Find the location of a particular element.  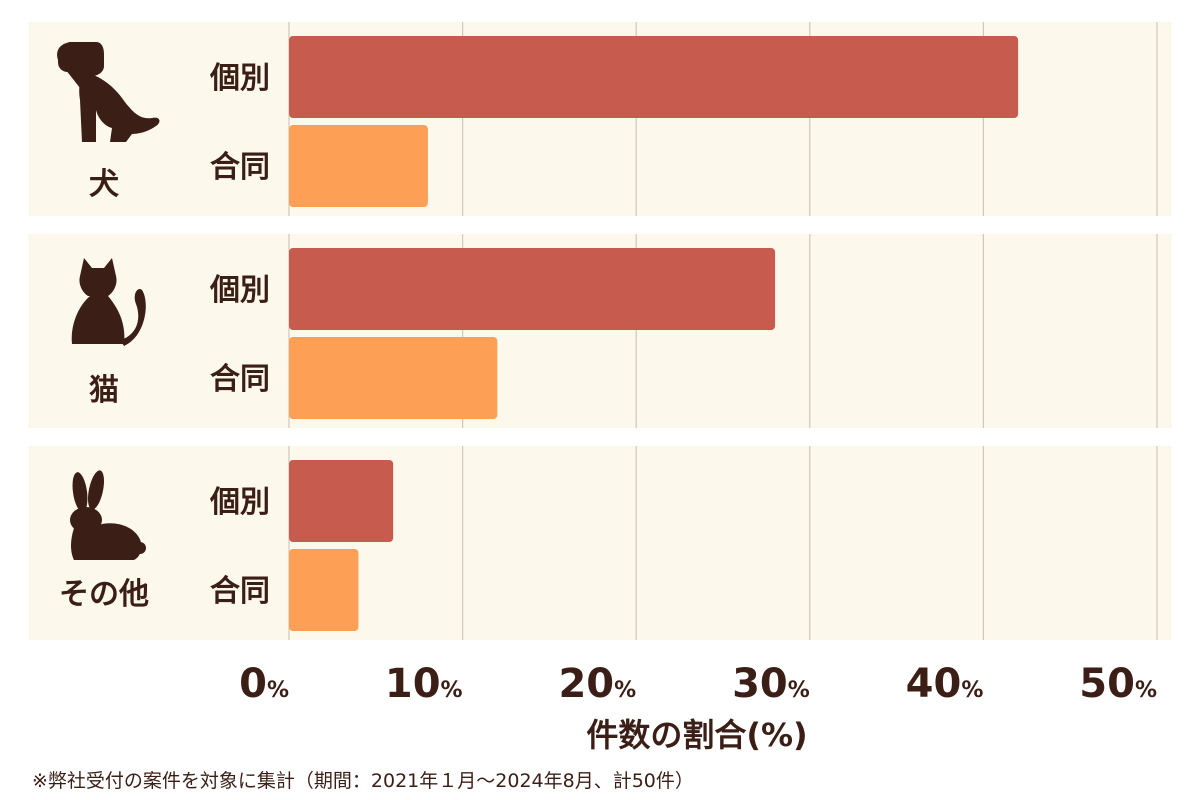

x-tick-label: 10% is located at coordinates (424, 684).